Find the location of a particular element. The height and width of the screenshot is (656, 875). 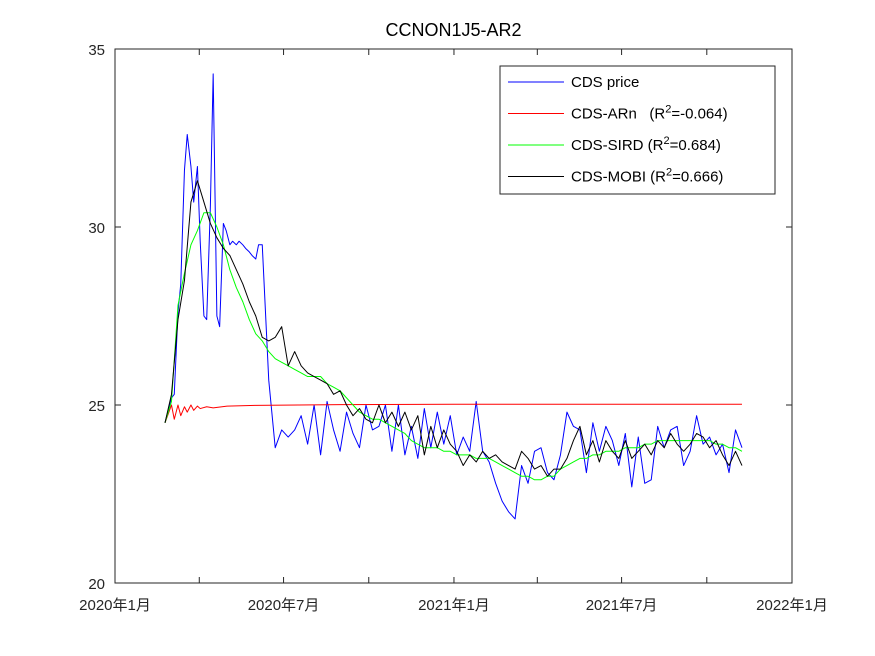

y-tick-label: 25 is located at coordinates (96, 406).